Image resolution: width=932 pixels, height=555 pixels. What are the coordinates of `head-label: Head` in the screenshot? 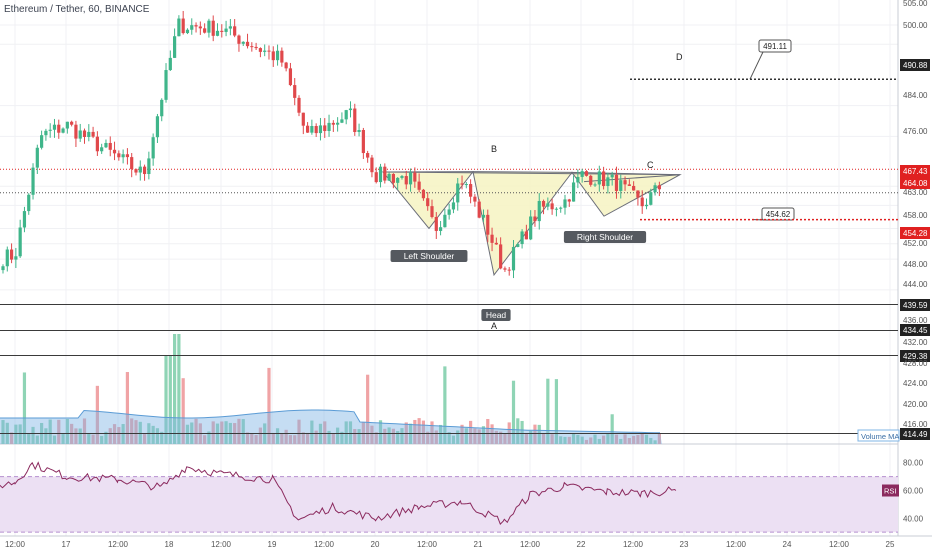 It's located at (496, 315).